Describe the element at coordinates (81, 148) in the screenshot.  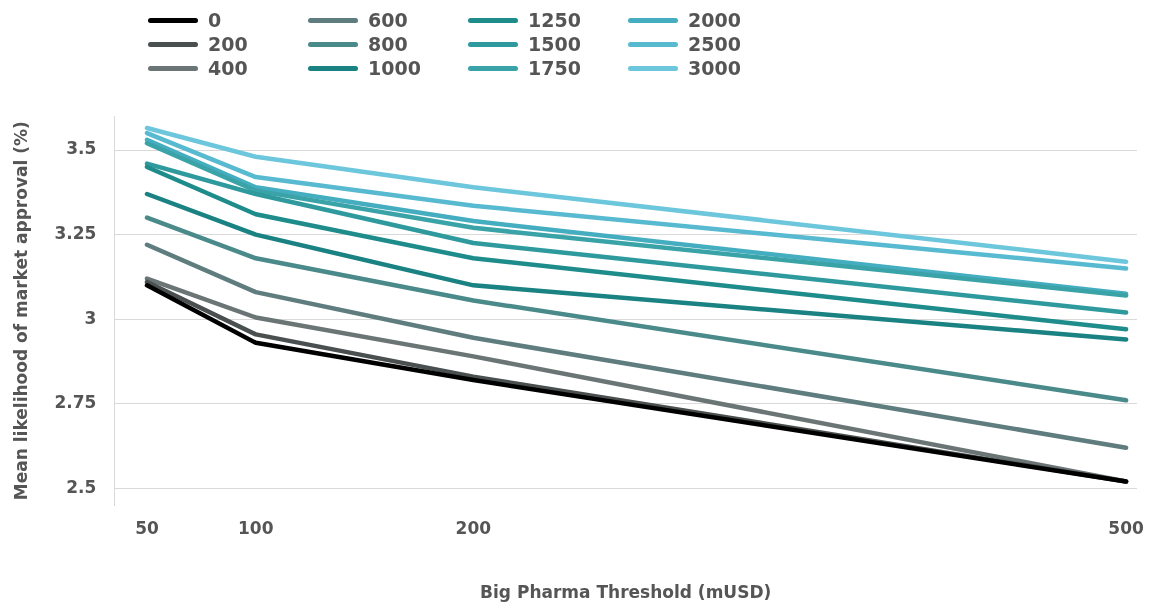
I see `y-tick-label: 3.5` at that location.